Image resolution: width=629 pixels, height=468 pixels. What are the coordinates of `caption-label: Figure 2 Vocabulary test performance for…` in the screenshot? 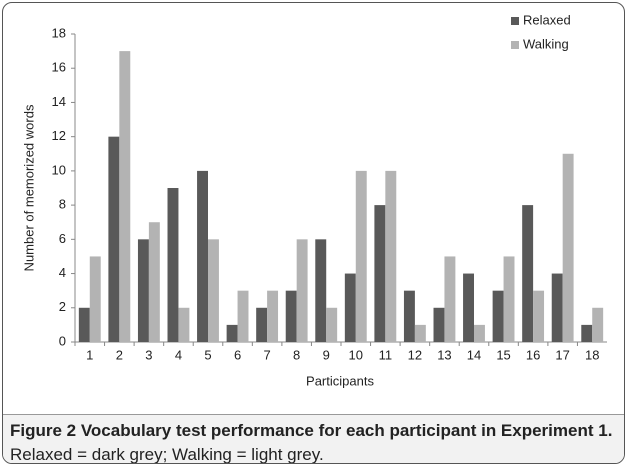 It's located at (311, 430).